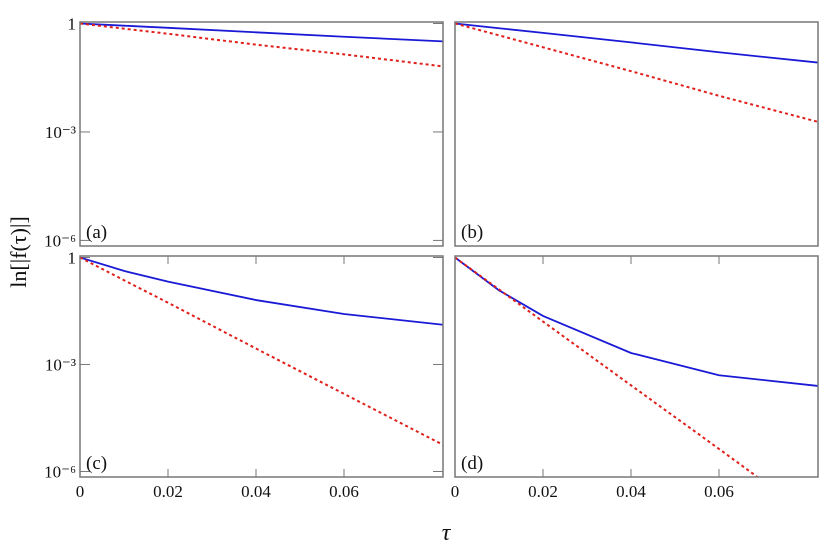 Image resolution: width=830 pixels, height=559 pixels. What do you see at coordinates (472, 232) in the screenshot?
I see `panel-label: (b)` at bounding box center [472, 232].